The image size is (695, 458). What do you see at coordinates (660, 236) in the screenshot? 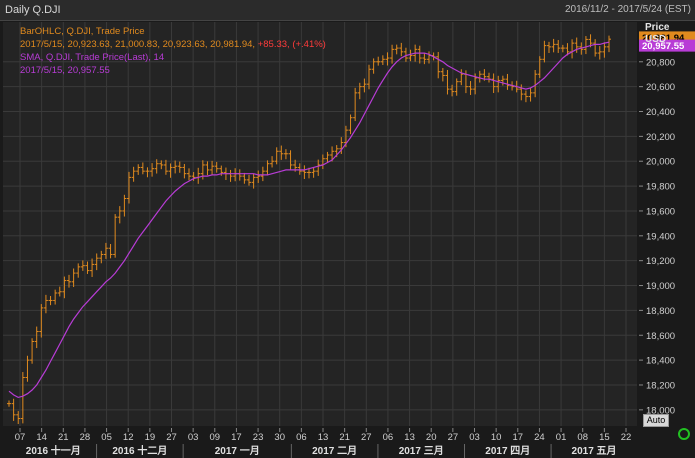
I see `y-tick-label: 19,400` at bounding box center [660, 236].